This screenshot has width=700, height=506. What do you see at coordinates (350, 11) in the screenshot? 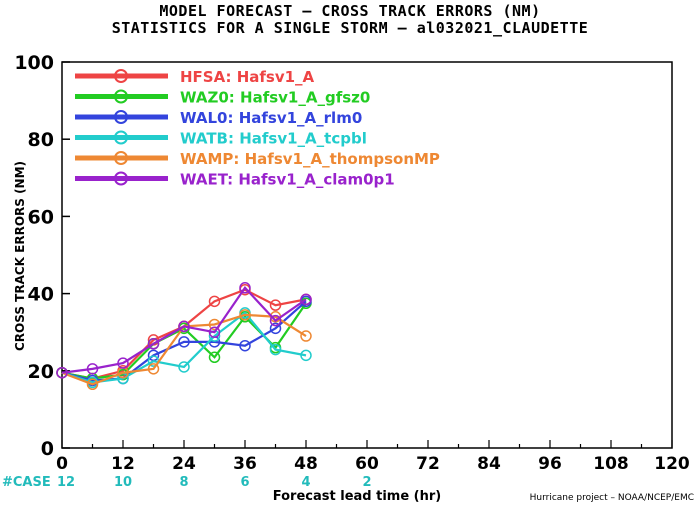
I see `chart-title: MODEL FORECAST – CROSS TRACK ERRORS (NM)` at bounding box center [350, 11].